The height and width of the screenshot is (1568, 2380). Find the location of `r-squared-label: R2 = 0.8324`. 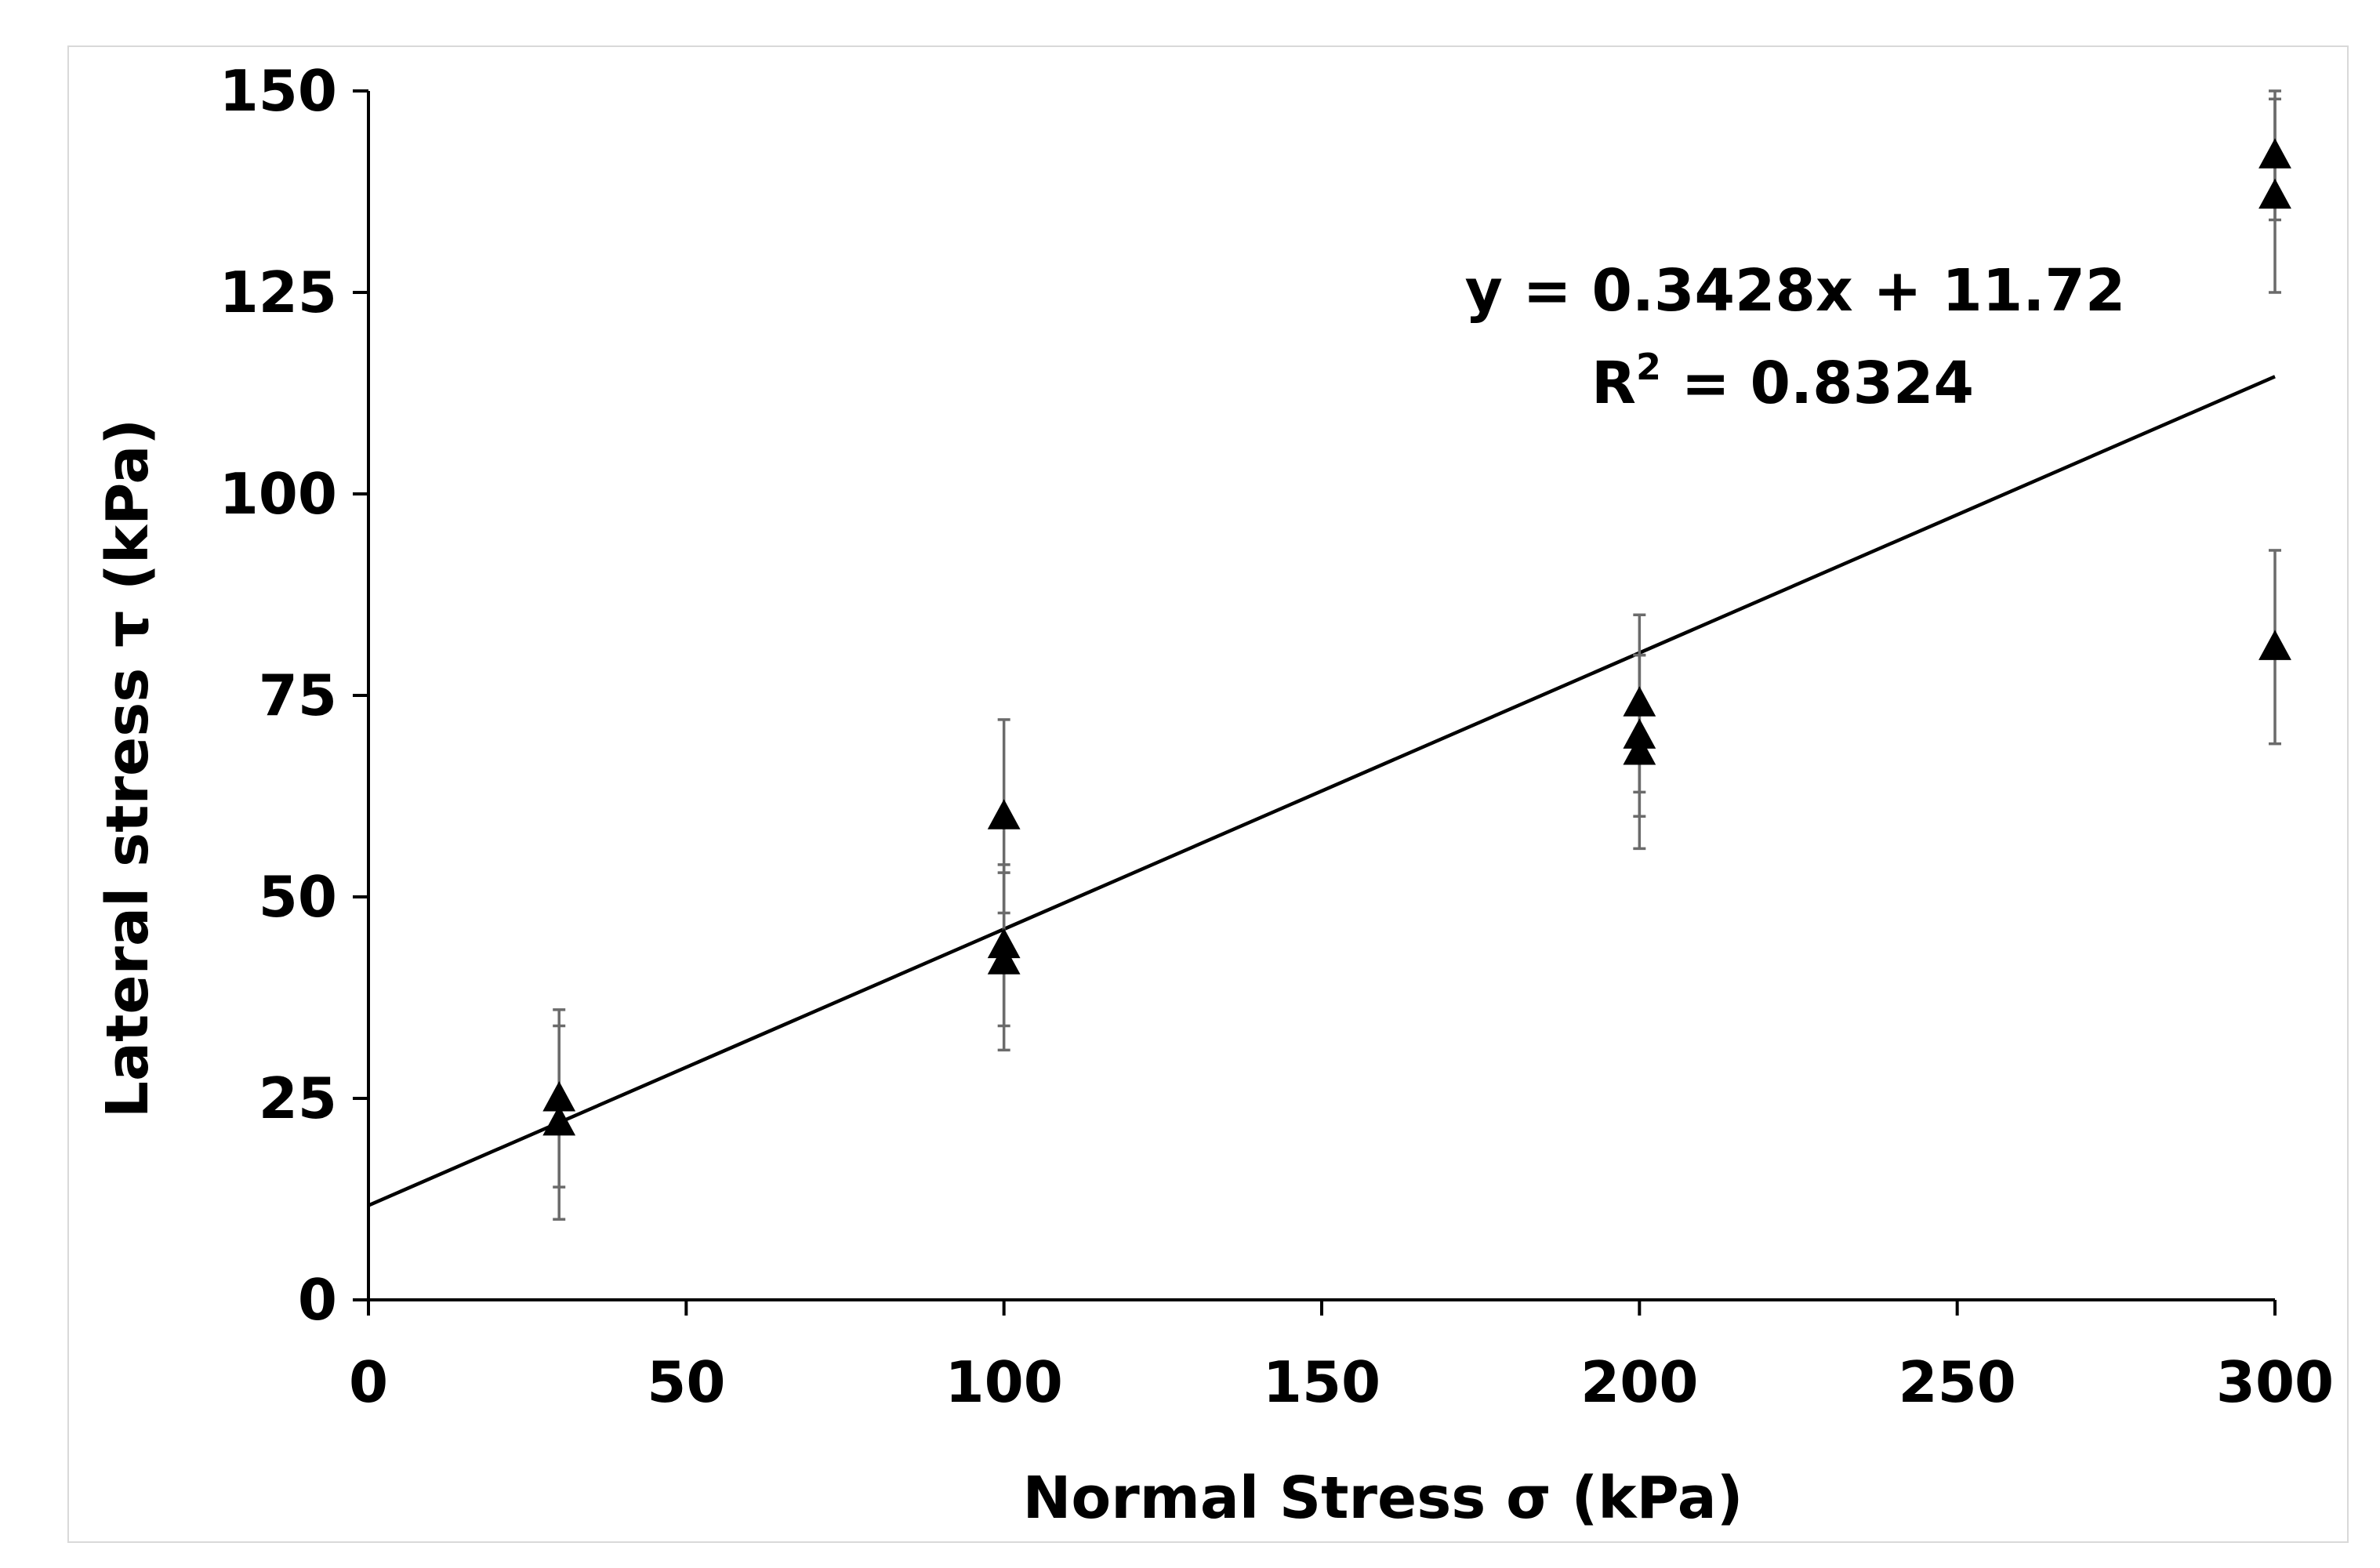

r-squared-label: R2 = 0.8324 is located at coordinates (1782, 381).